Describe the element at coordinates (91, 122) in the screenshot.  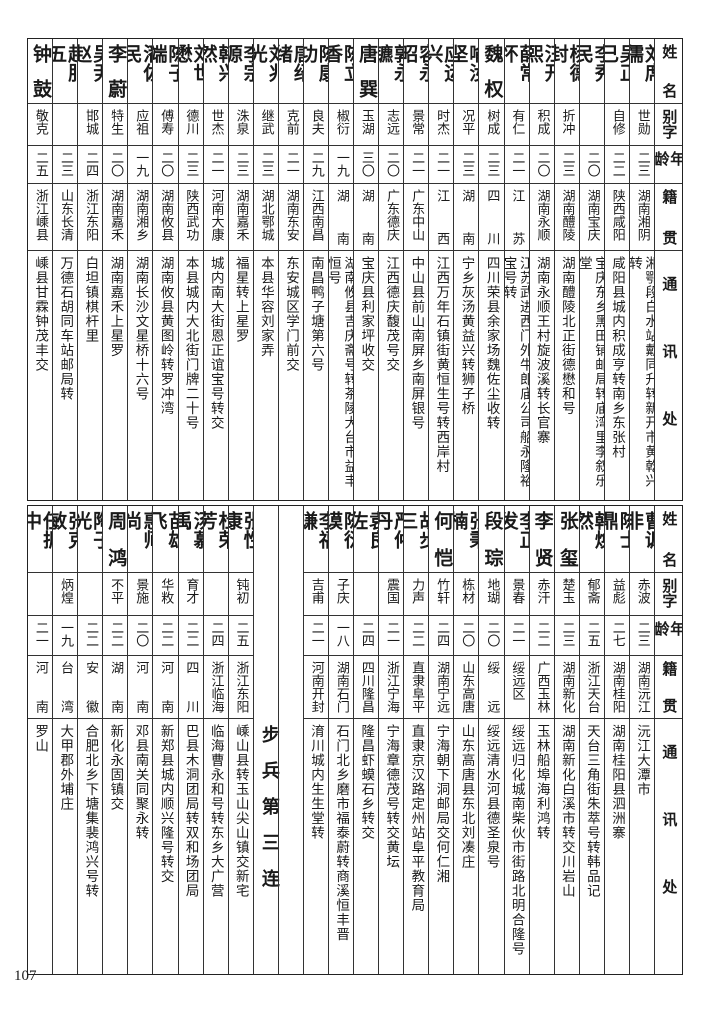
I see `person-zi: 邯城` at that location.